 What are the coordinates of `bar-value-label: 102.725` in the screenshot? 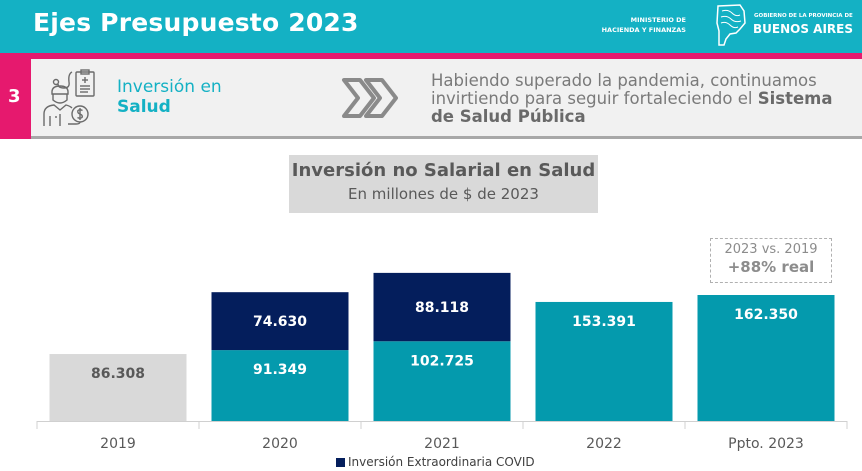 It's located at (442, 361).